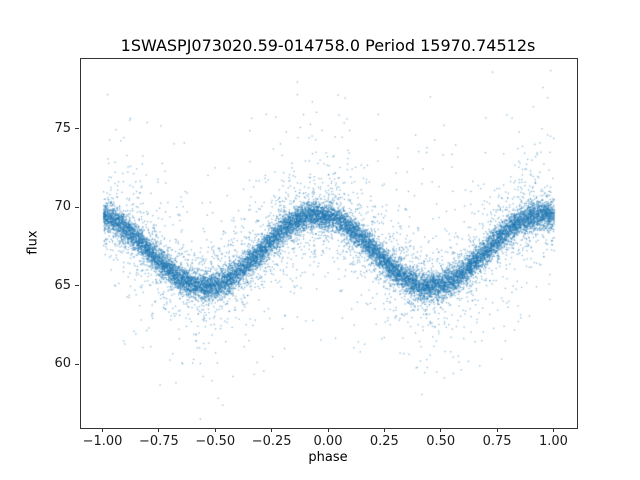 This screenshot has width=640, height=480. What do you see at coordinates (271, 441) in the screenshot?
I see `x-tick-label: −0.25` at bounding box center [271, 441].